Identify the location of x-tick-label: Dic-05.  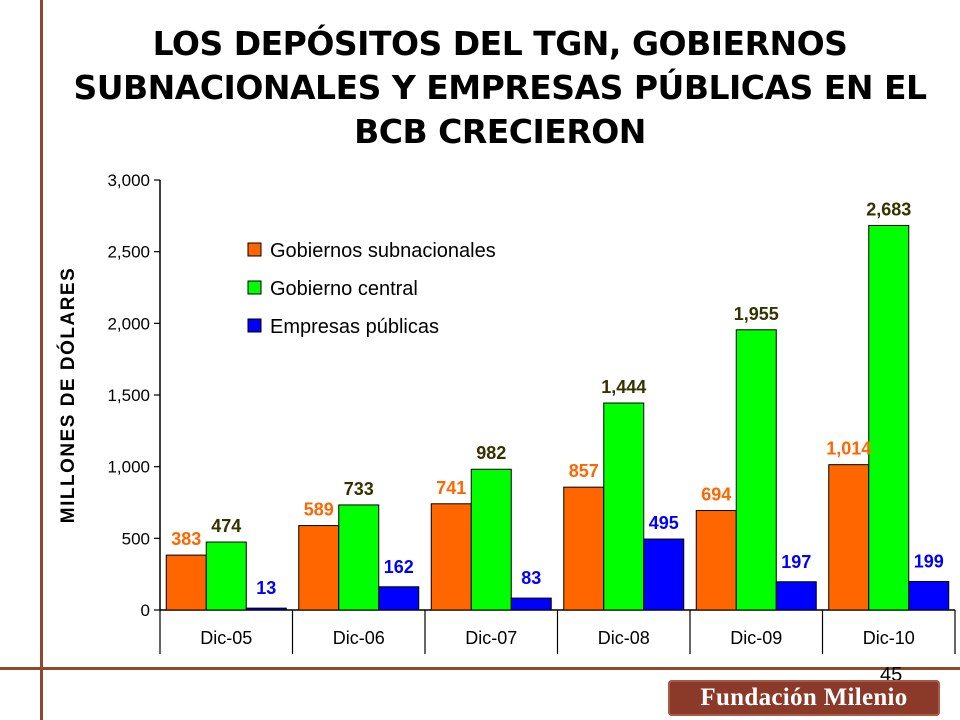
(226, 638).